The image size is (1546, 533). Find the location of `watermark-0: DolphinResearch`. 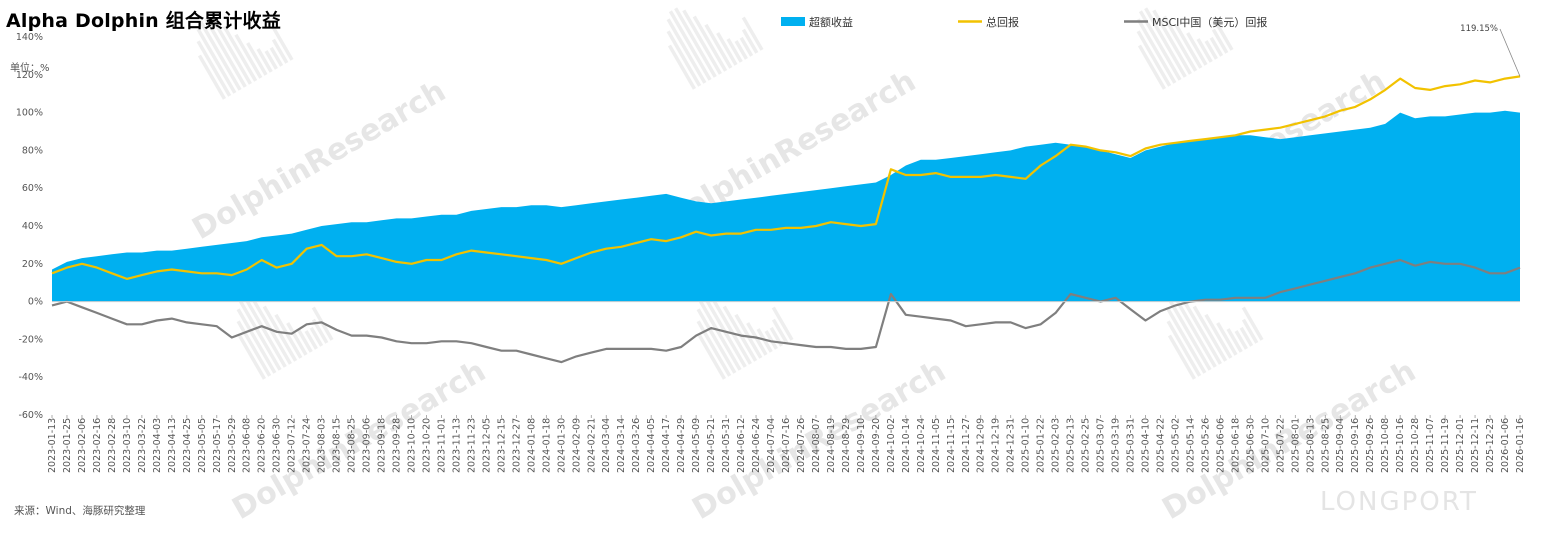

watermark-0: DolphinResearch is located at coordinates (319, 132).